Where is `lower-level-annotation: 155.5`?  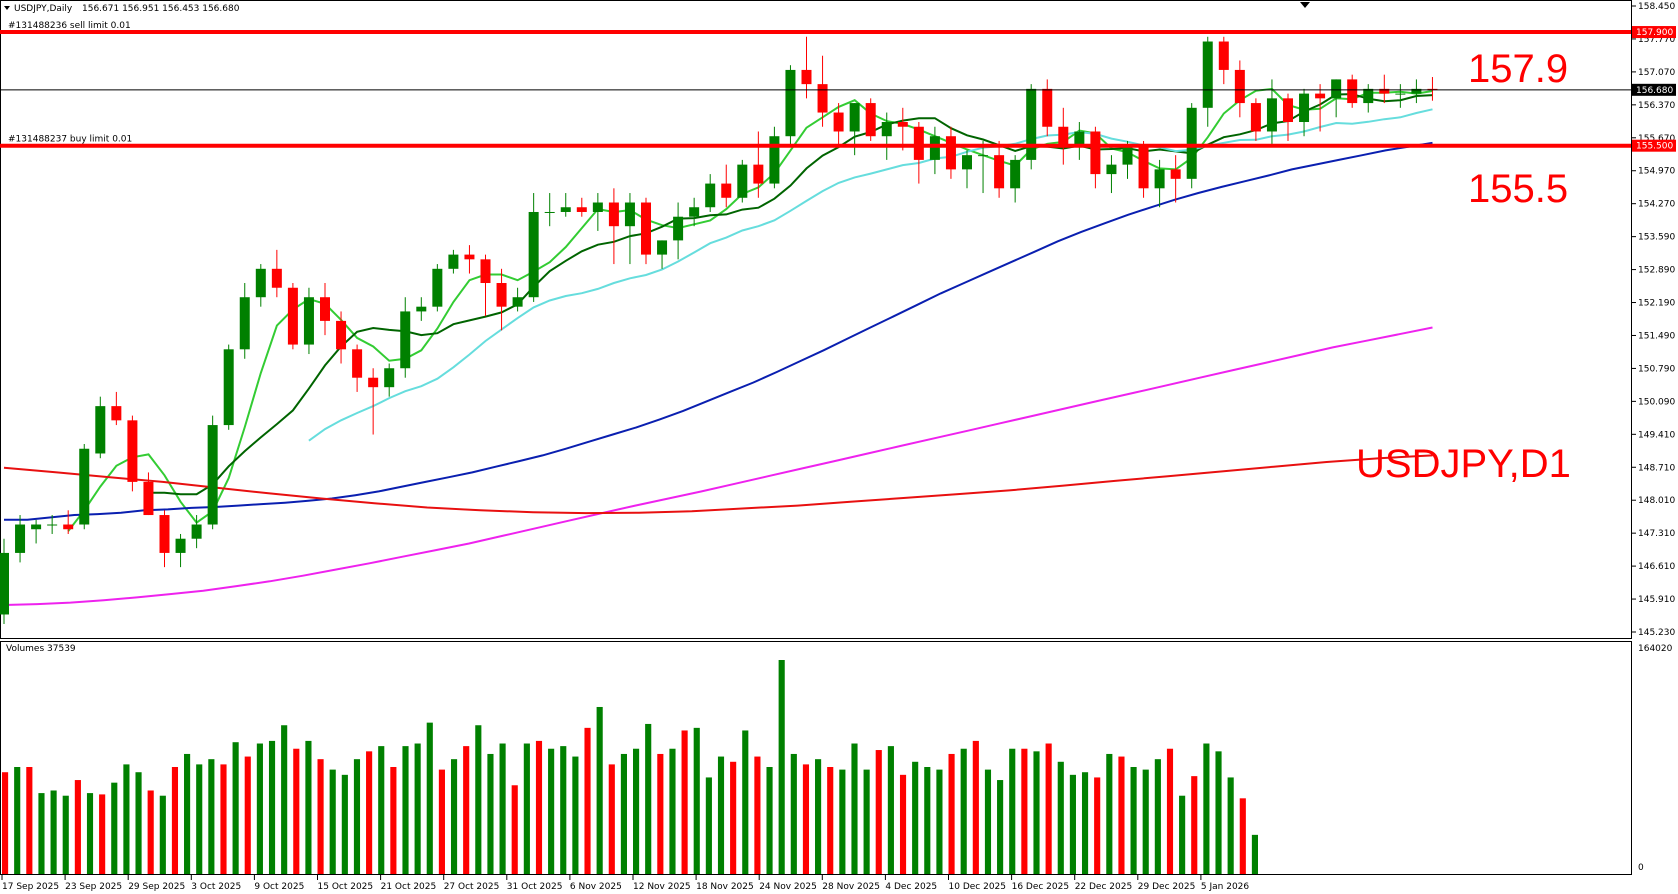 lower-level-annotation: 155.5 is located at coordinates (1518, 189).